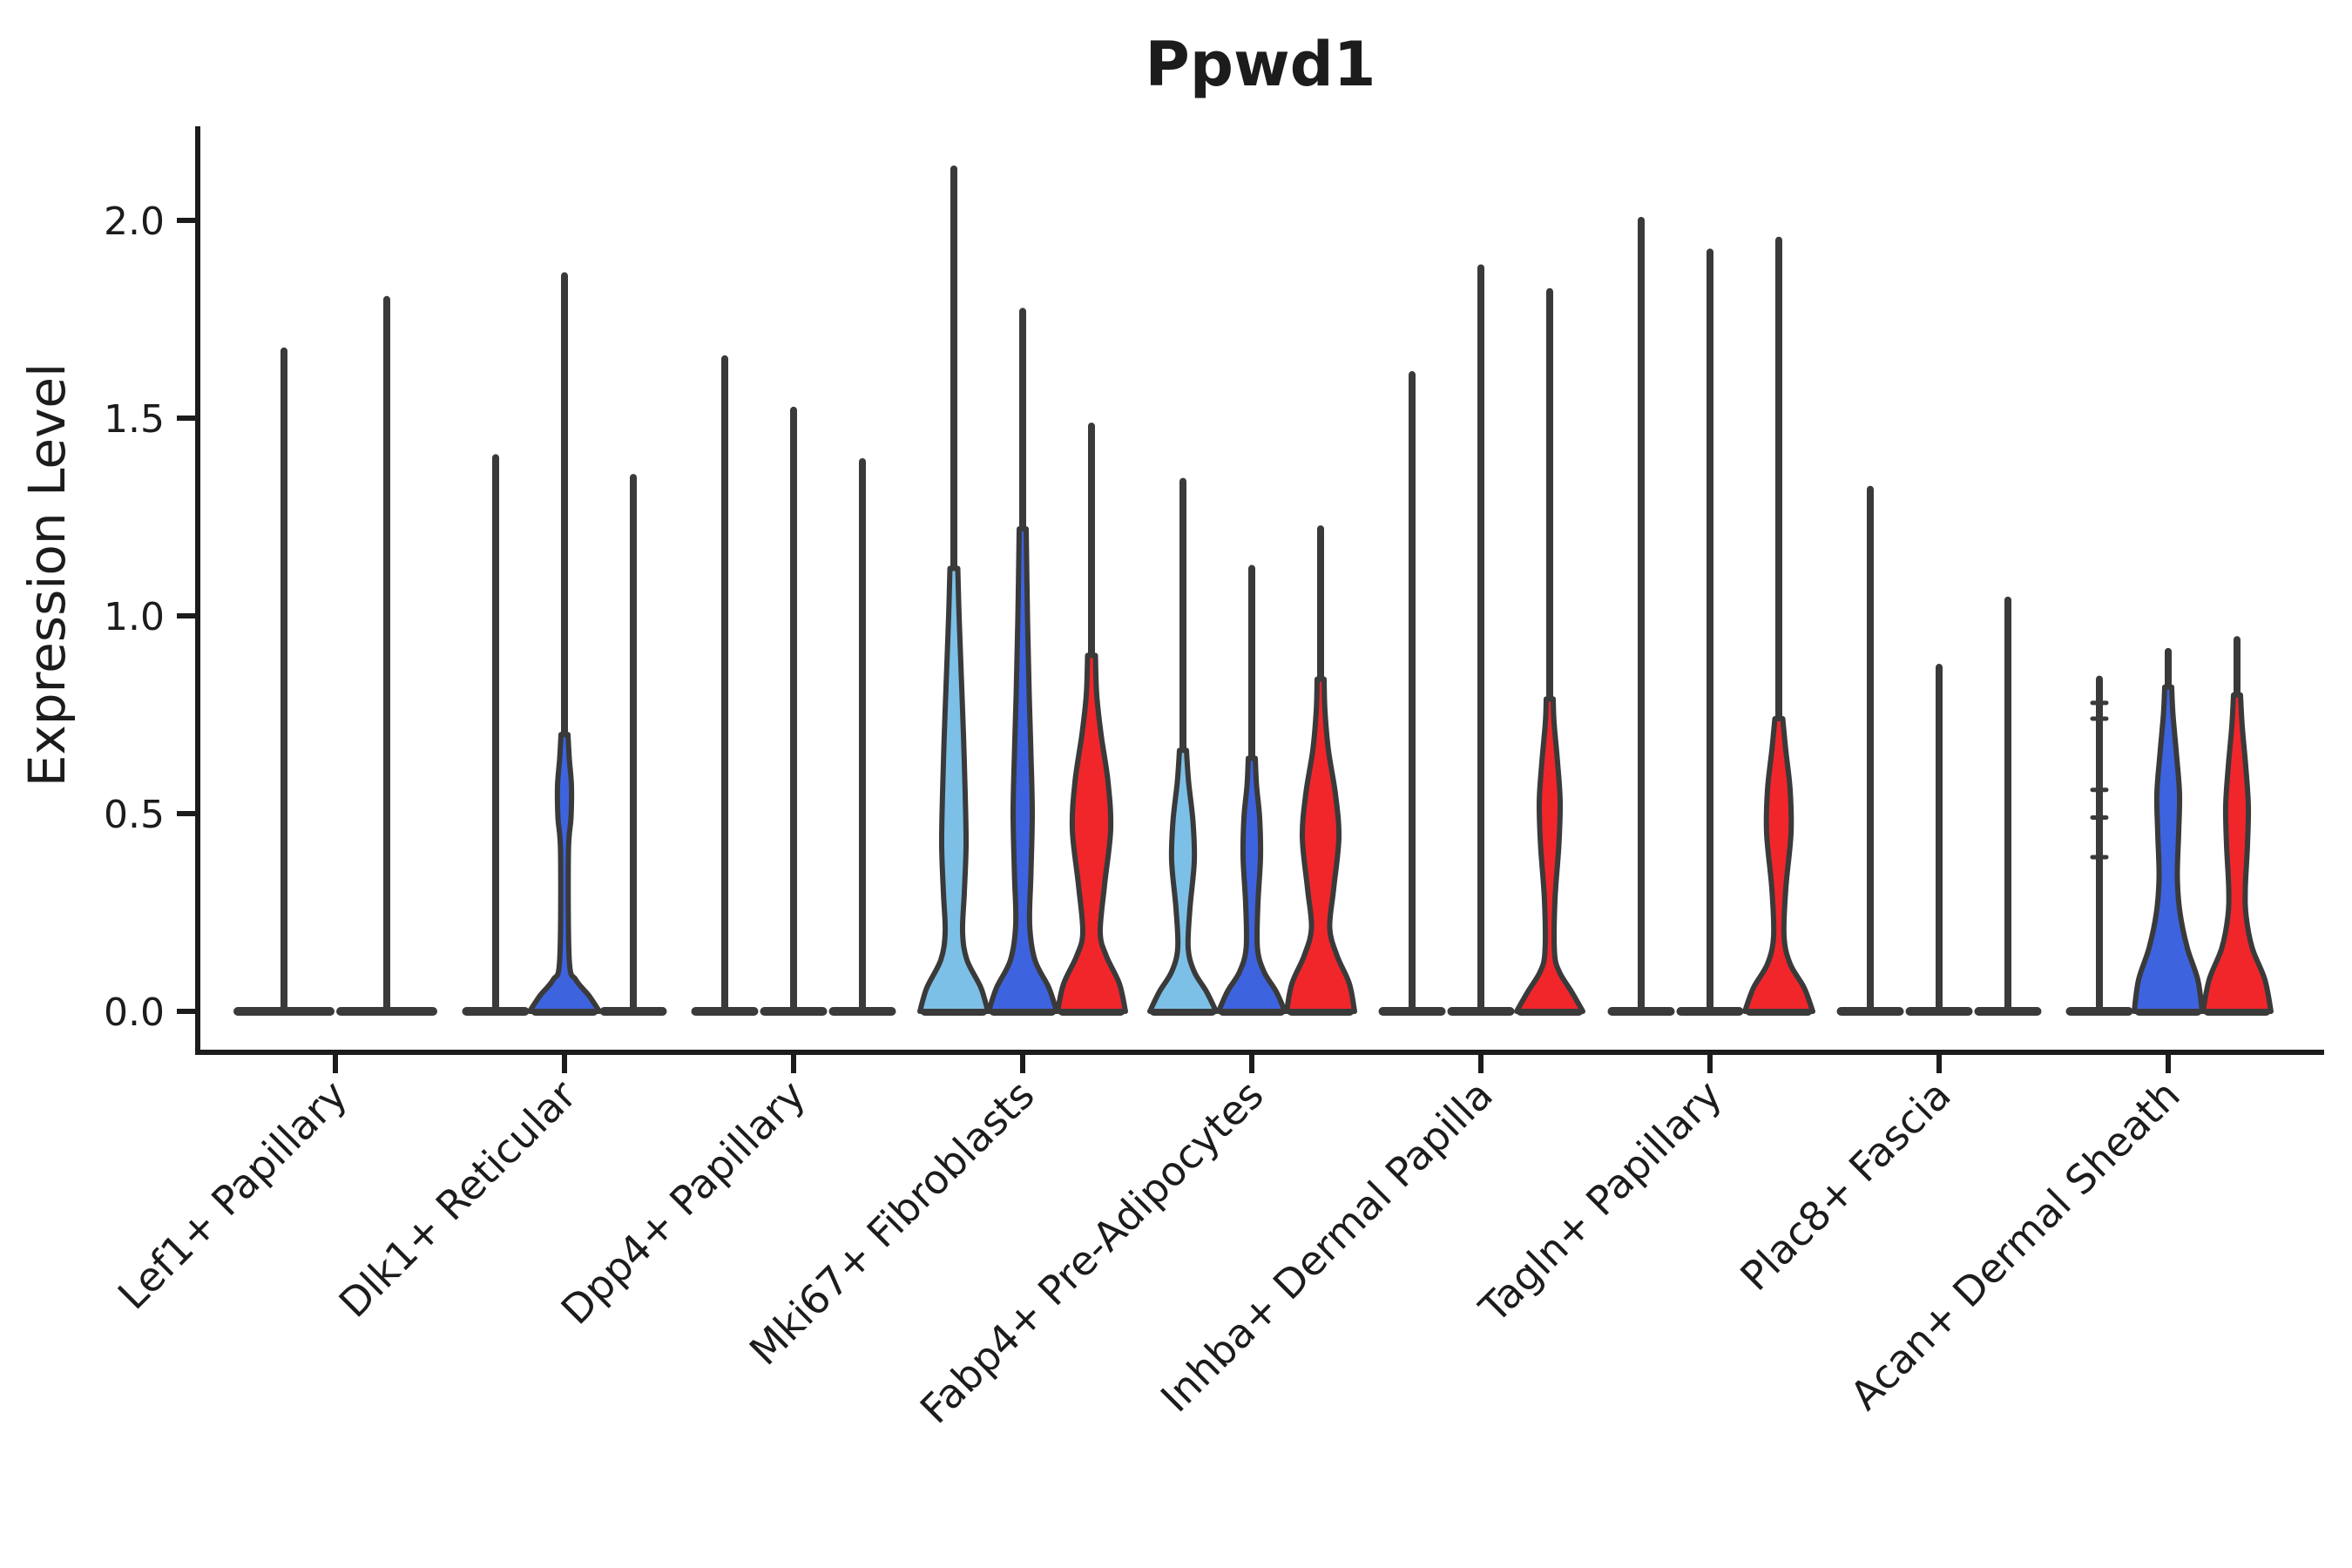 The image size is (2352, 1568). I want to click on x-tick-label: Lef1+ Papillary, so click(233, 1195).